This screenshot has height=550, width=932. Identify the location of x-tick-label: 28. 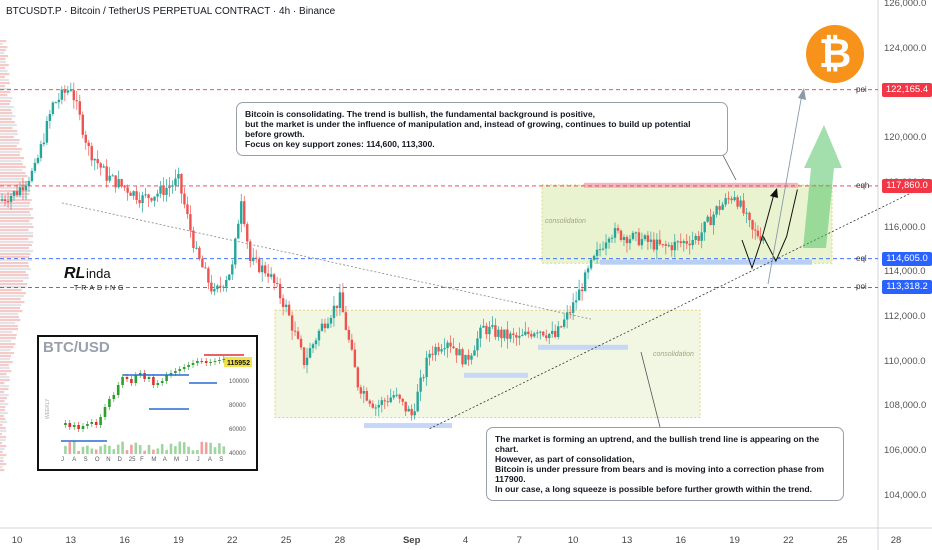
(340, 540).